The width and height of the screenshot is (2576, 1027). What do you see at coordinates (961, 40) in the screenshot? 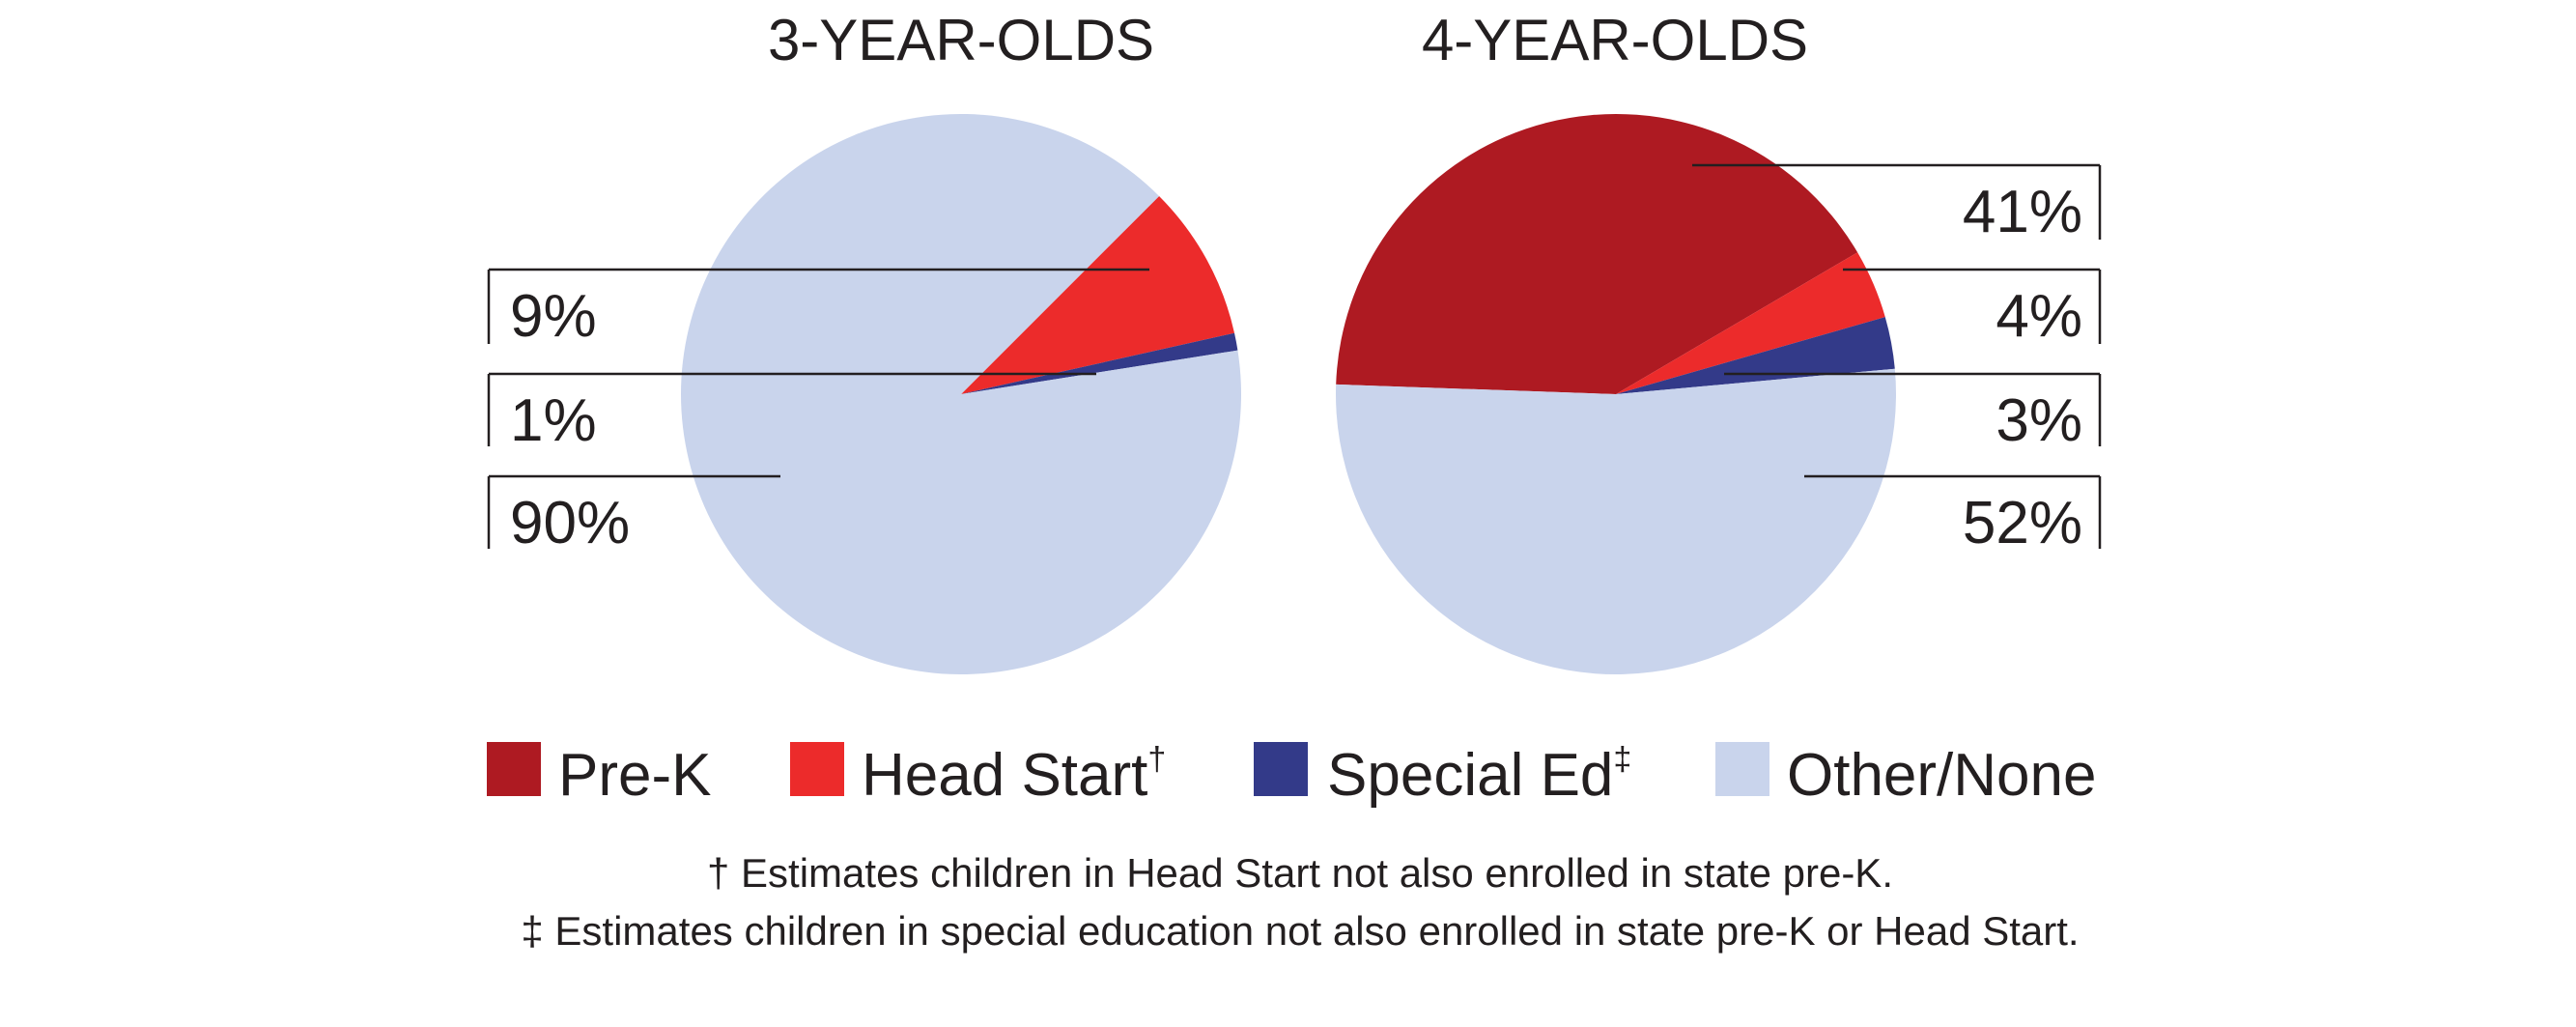
I see `chart-title-3yo: 3-YEAR-OLDS` at bounding box center [961, 40].